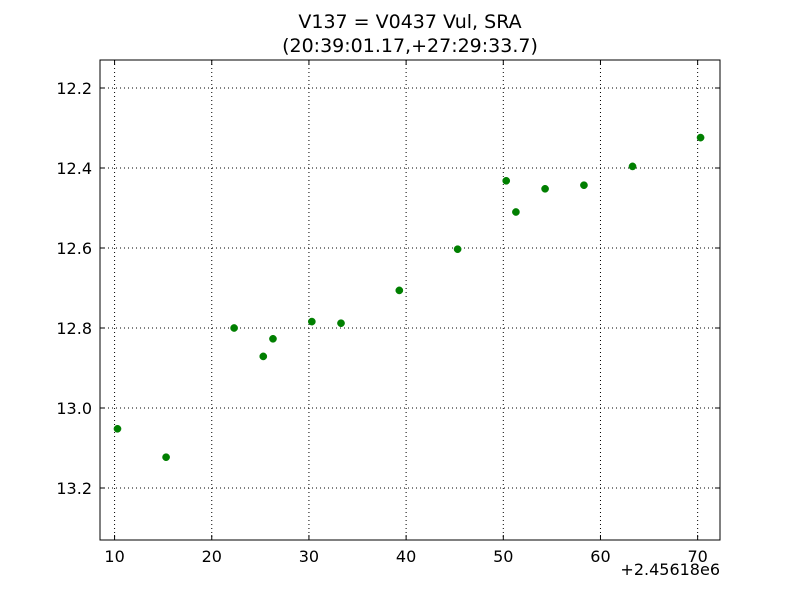  I want to click on x-tick-label: 50, so click(503, 556).